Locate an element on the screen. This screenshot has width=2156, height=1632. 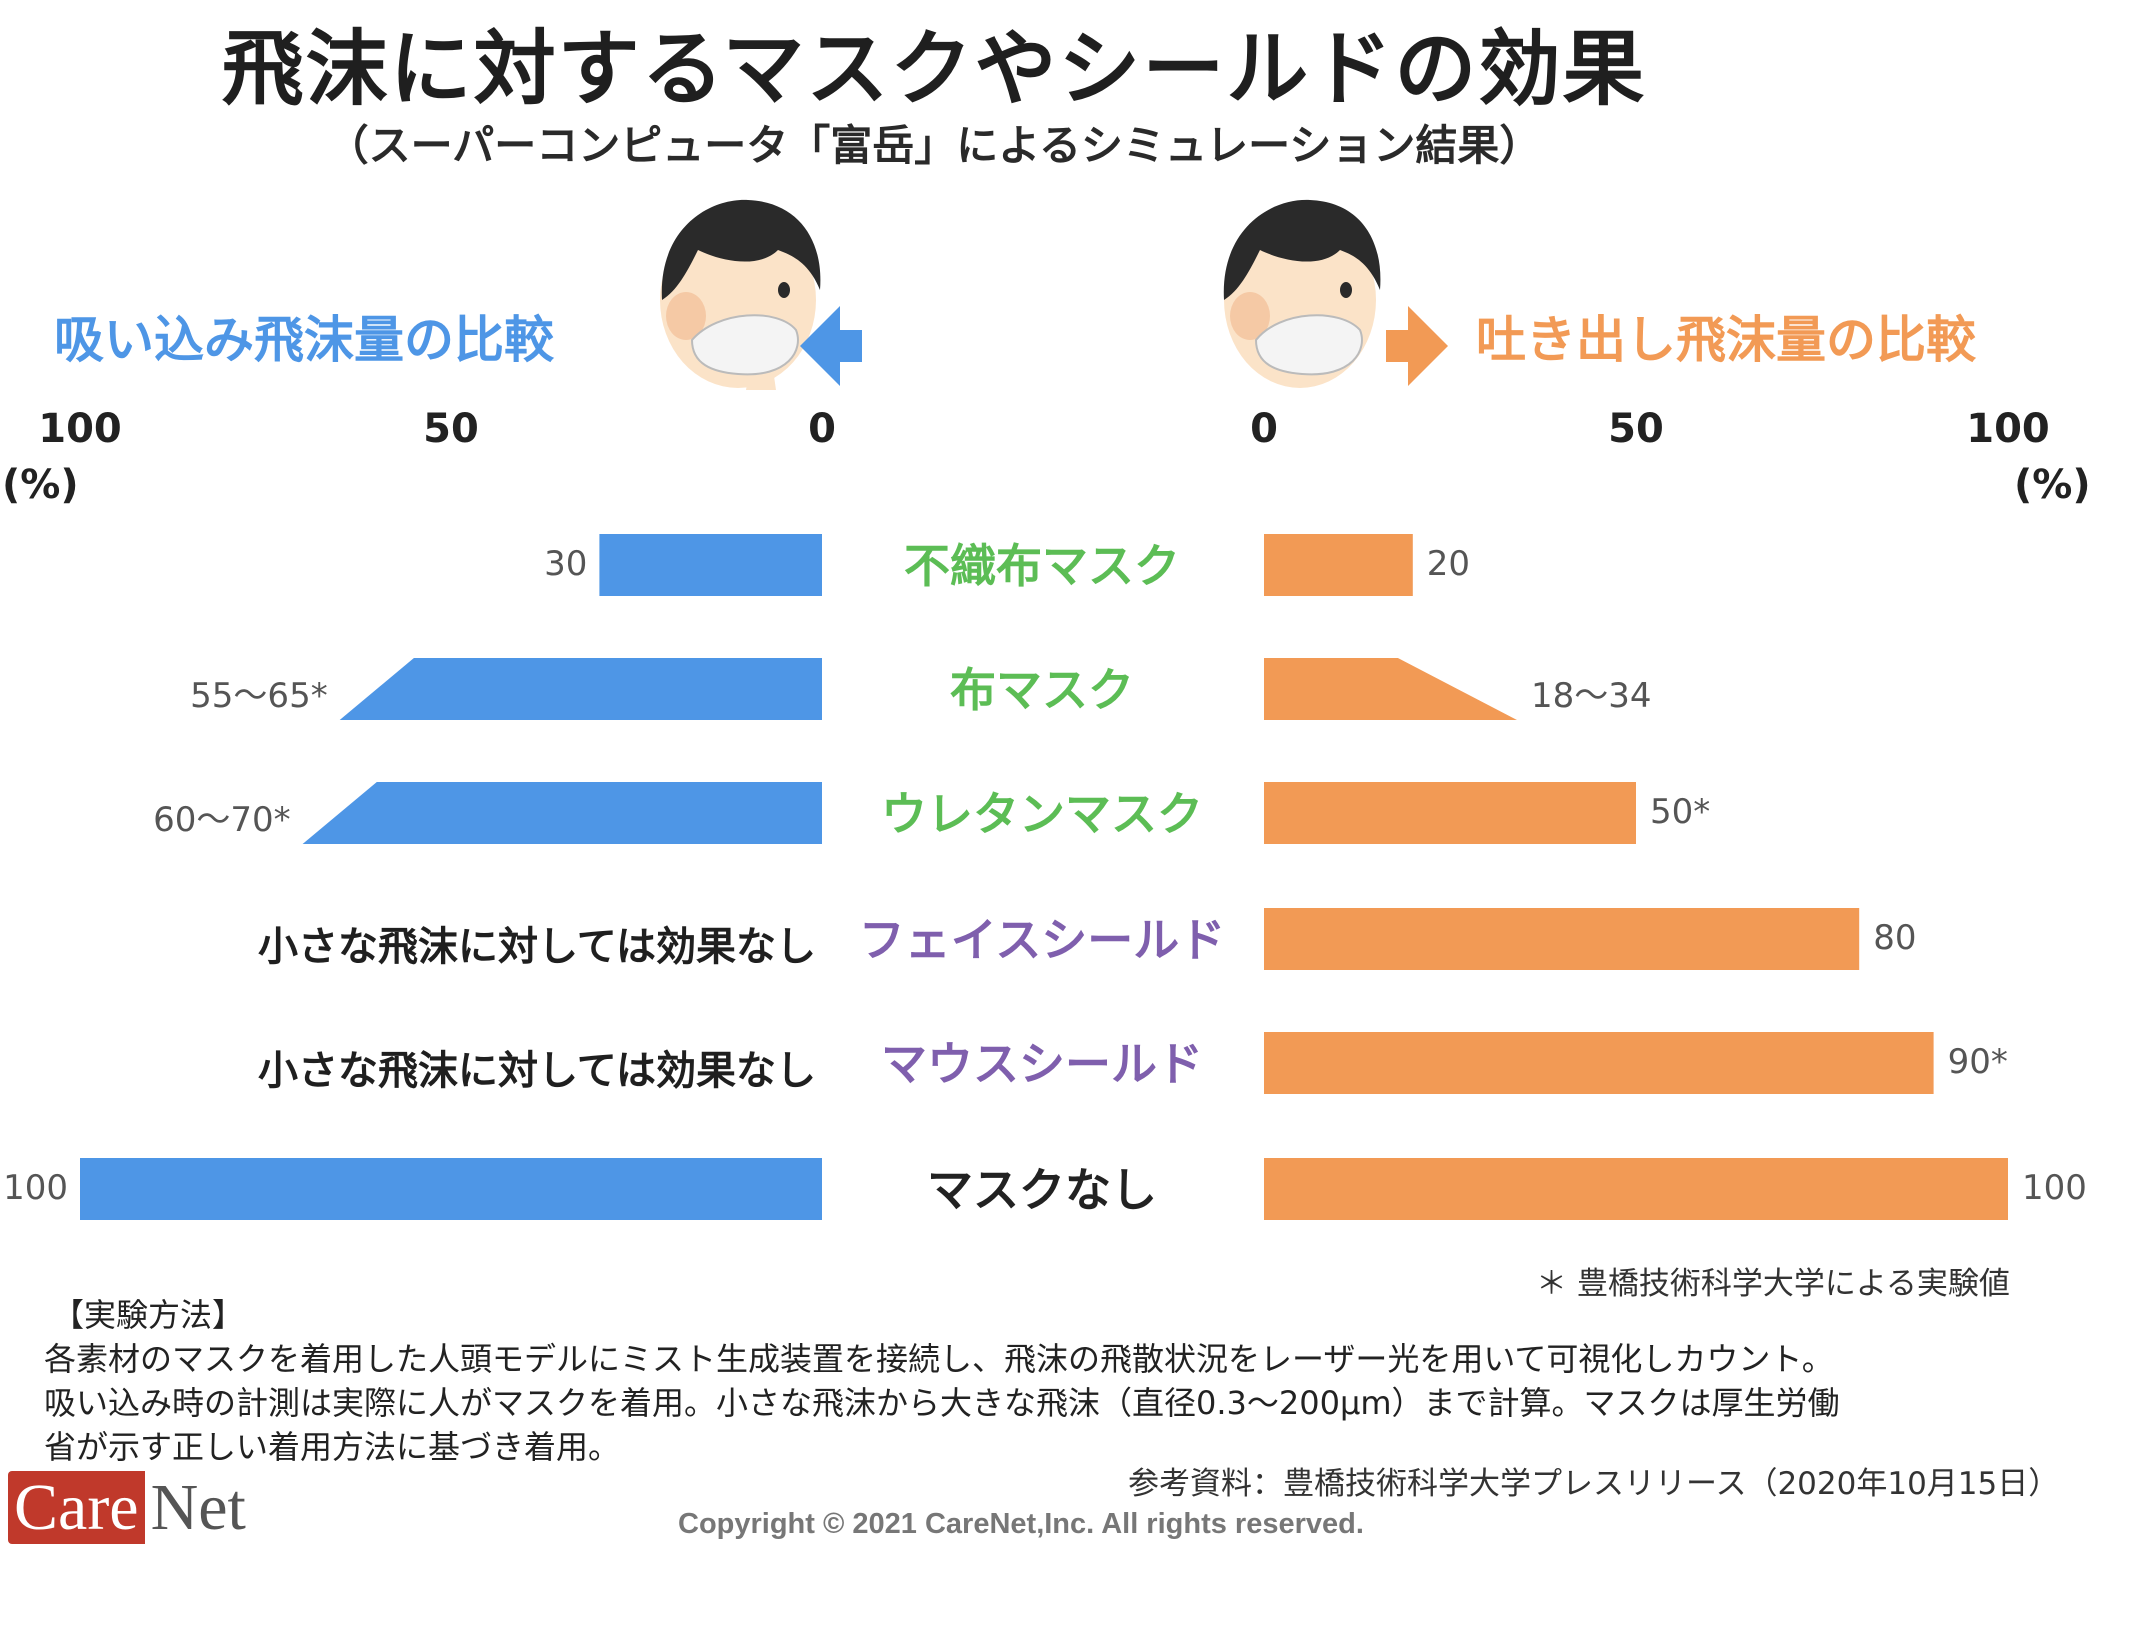
category-label: 布マスク is located at coordinates (1042, 690).